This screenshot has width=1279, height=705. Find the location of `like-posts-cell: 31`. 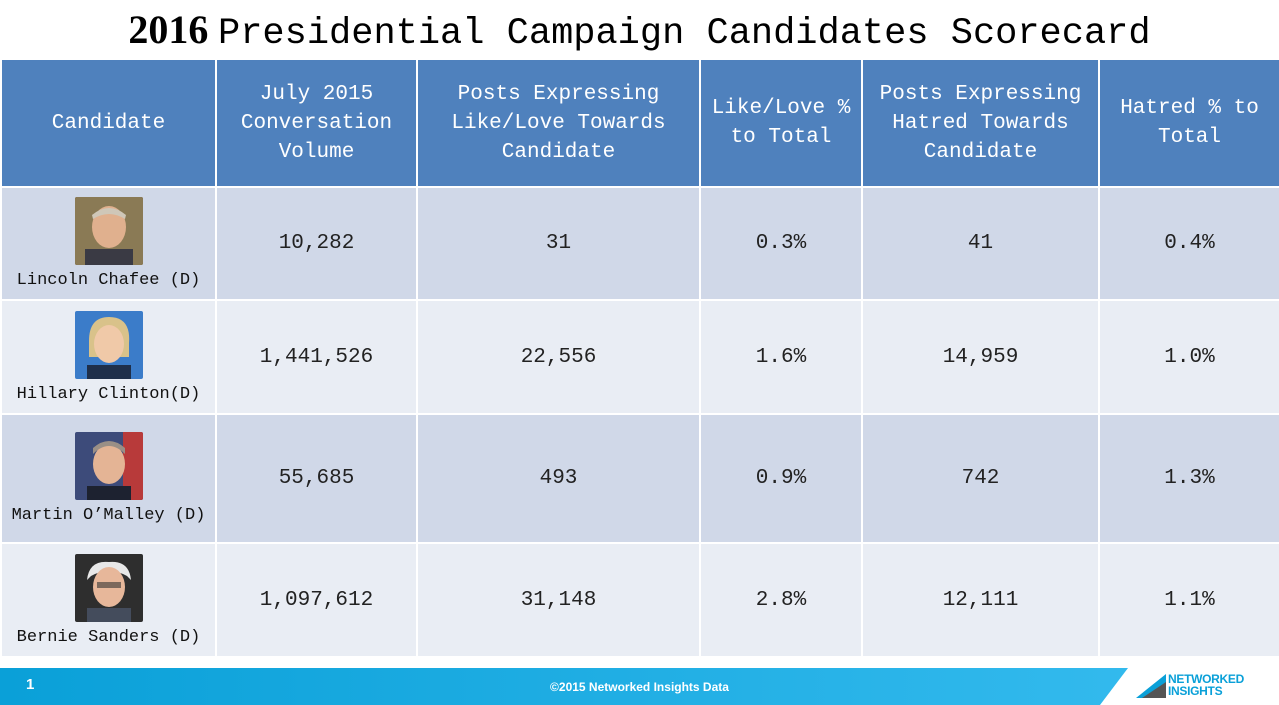

like-posts-cell: 31 is located at coordinates (558, 243).